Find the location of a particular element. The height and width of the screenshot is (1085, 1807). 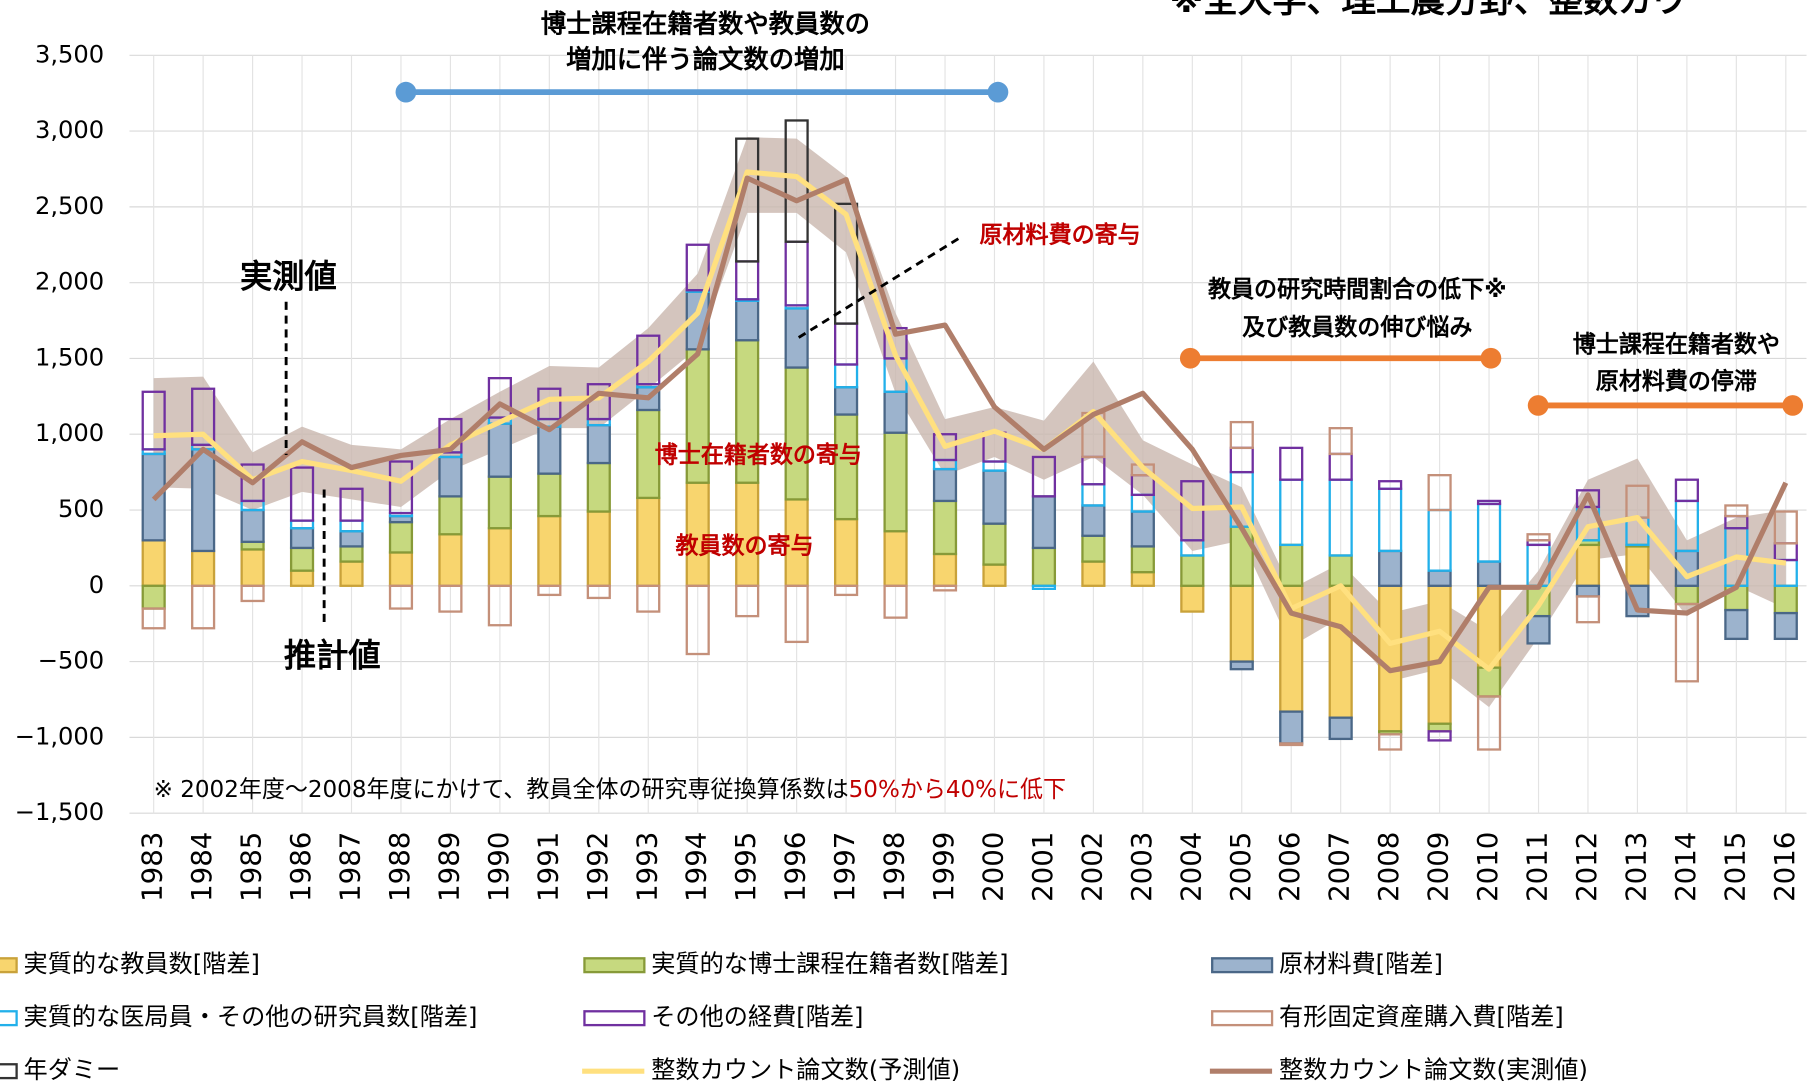

note-highlight: 50%から40%に低下 is located at coordinates (957, 790).